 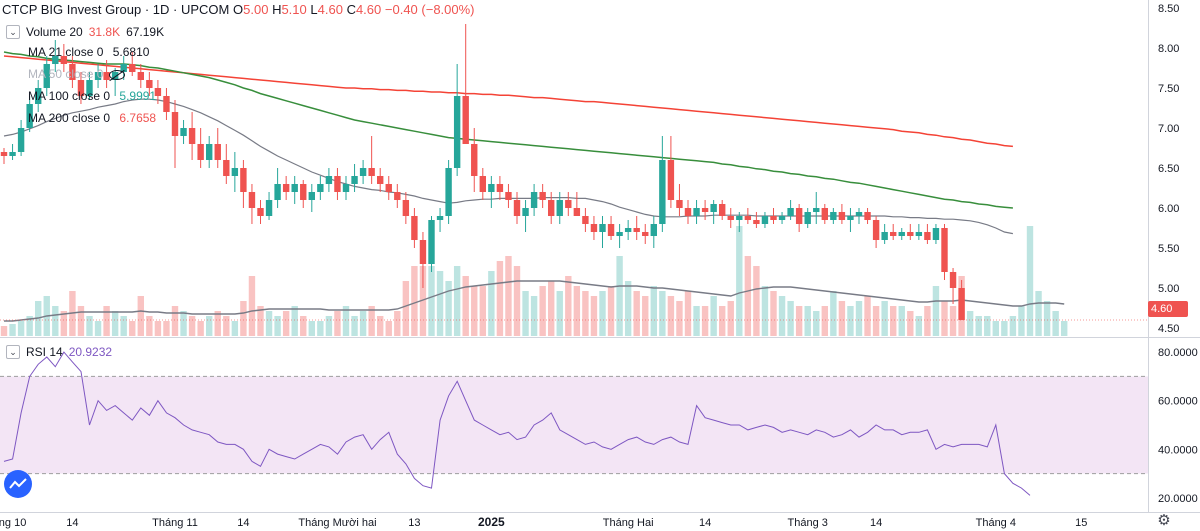 I want to click on high-value: 5.10, so click(x=294, y=9).